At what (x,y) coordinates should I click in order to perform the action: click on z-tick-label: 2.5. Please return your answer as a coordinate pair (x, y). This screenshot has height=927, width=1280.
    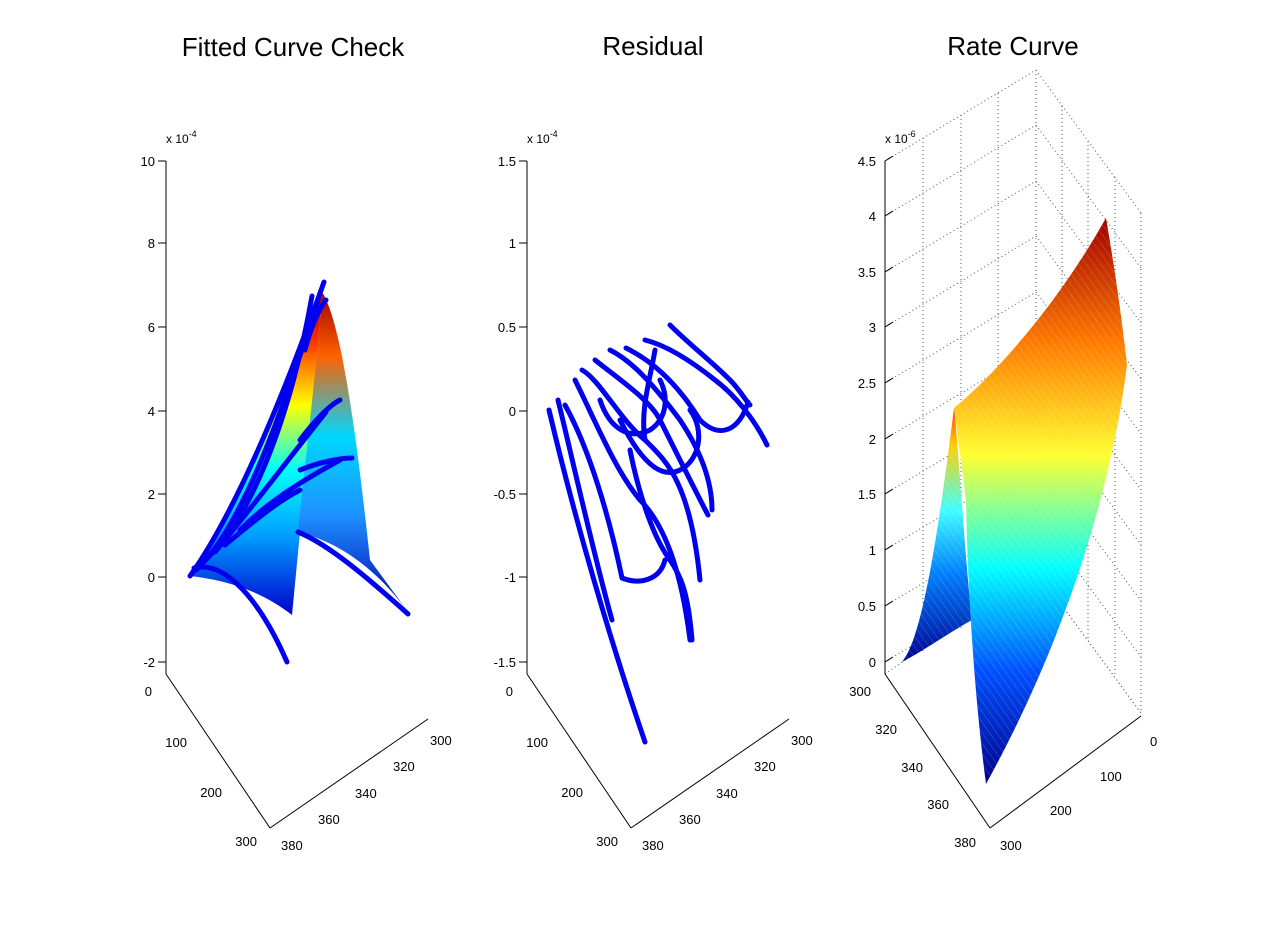
    Looking at the image, I should click on (867, 383).